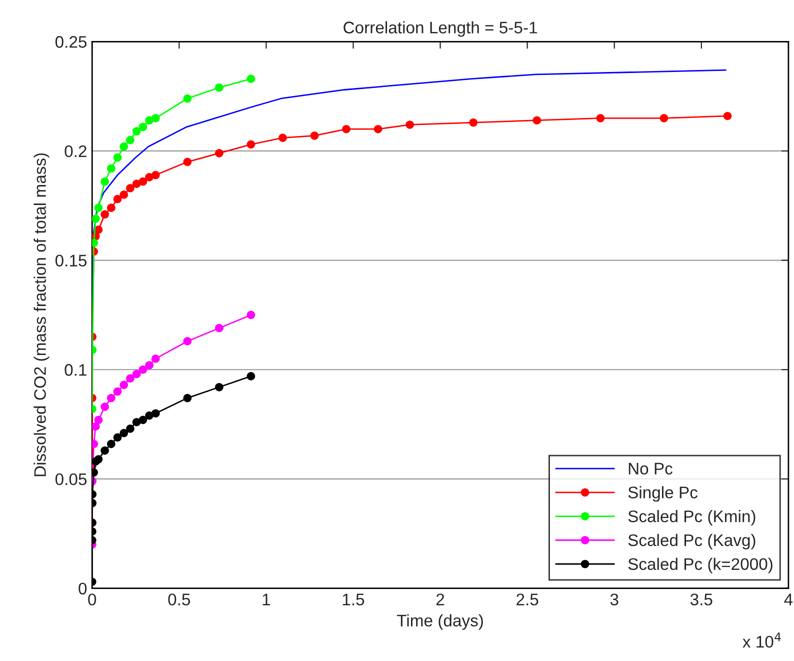  Describe the element at coordinates (440, 600) in the screenshot. I see `x-tick-label: 2` at that location.